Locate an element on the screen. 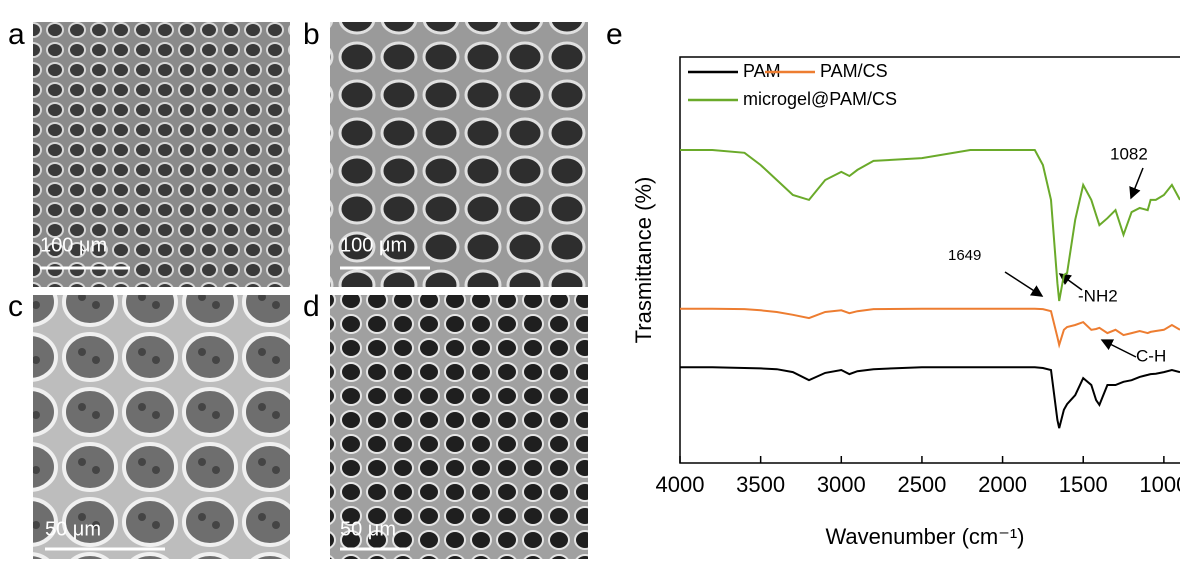  x-axis-label: Wavenumber (cm⁻¹) is located at coordinates (924, 536).